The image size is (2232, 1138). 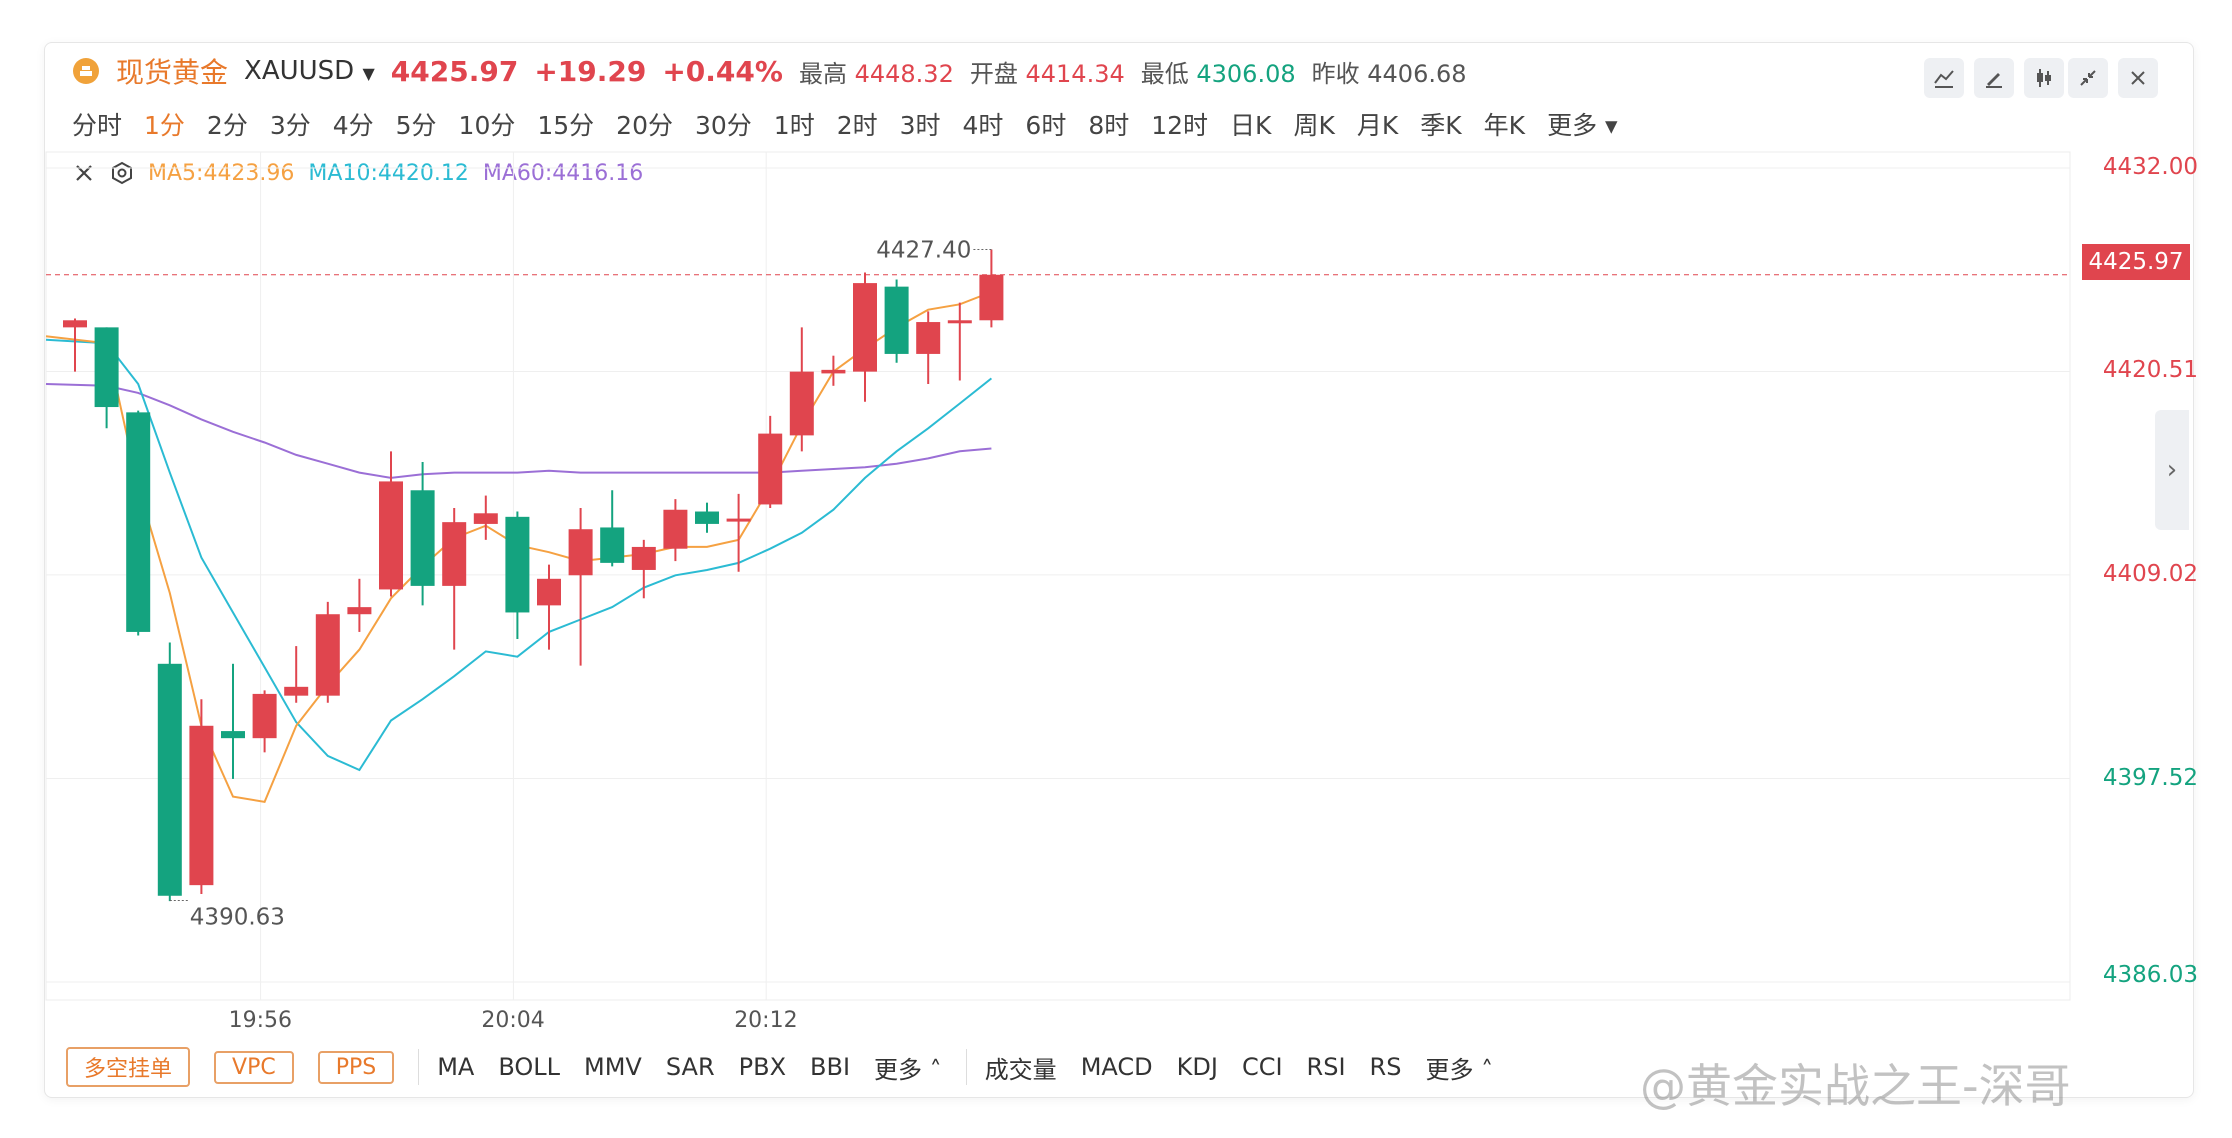 I want to click on ma-legend: MA5:4423.96 MA10:4420.12 MA60:4416.16, so click(x=357, y=173).